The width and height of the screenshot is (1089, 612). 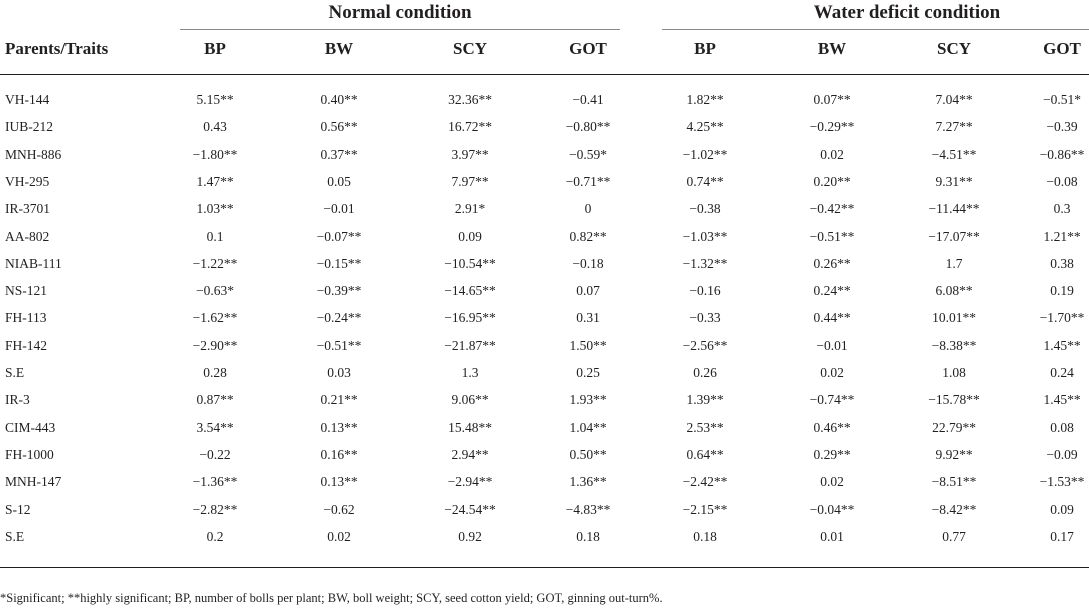 What do you see at coordinates (15, 372) in the screenshot?
I see `row-label: S.E` at bounding box center [15, 372].